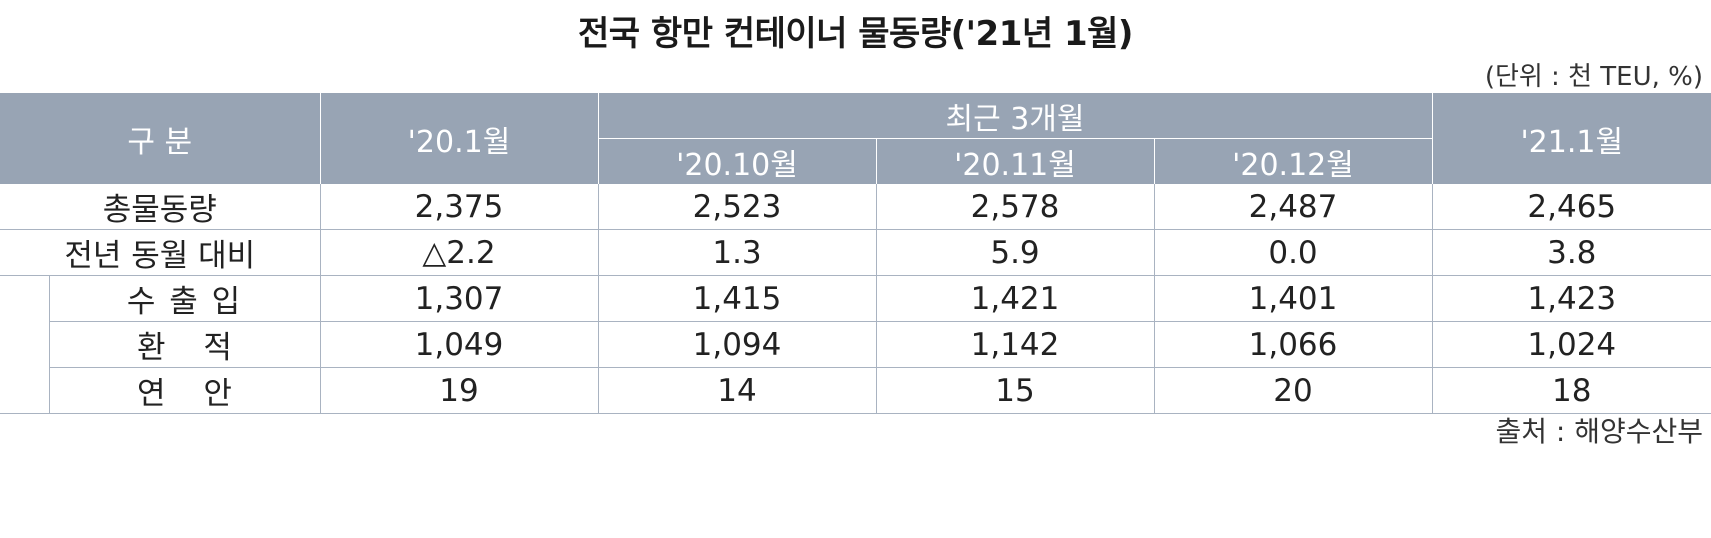  What do you see at coordinates (1015, 252) in the screenshot?
I see `table-cell: 5.9` at bounding box center [1015, 252].